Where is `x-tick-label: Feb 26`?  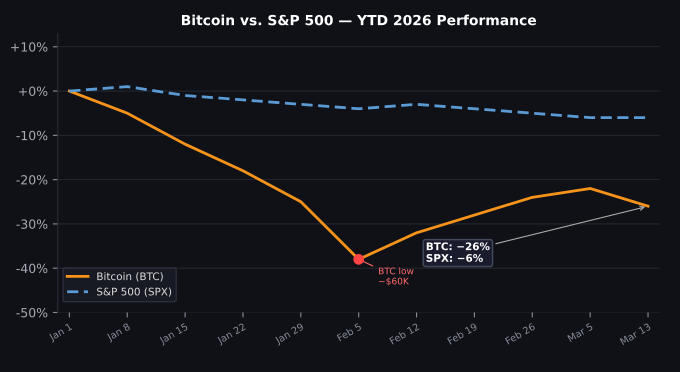 x-tick-label: Feb 26 is located at coordinates (520, 333).